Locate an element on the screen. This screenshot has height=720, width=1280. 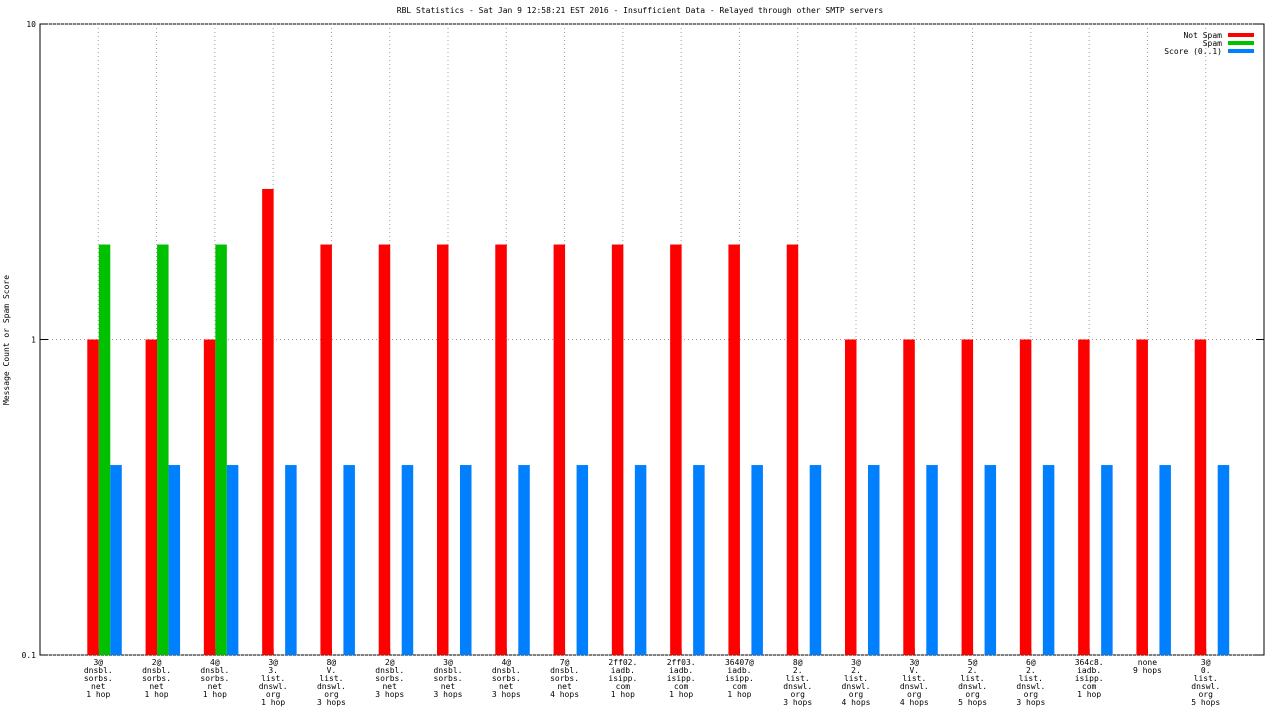
legend-label: Not Spam is located at coordinates (1202, 35).